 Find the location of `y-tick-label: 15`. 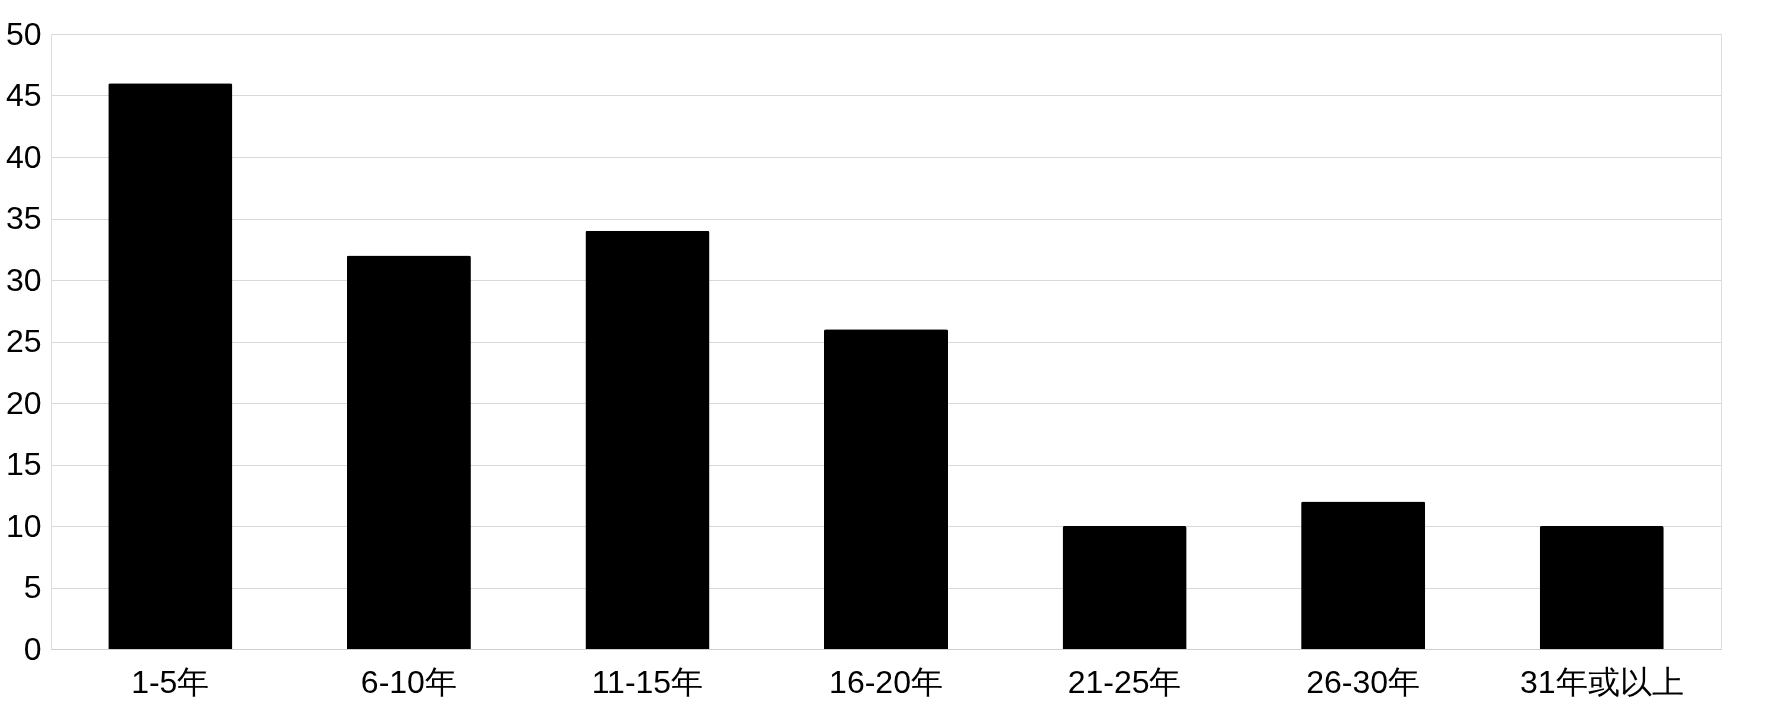

y-tick-label: 15 is located at coordinates (23, 464).